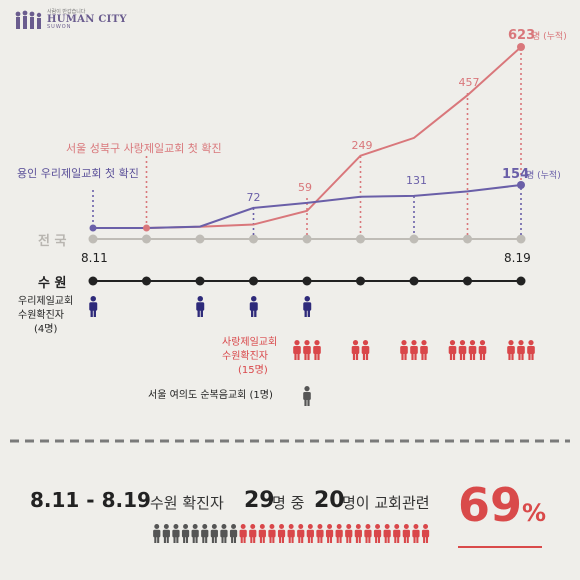 Image resolution: width=580 pixels, height=580 pixels. Describe the element at coordinates (549, 36) in the screenshot. I see `sarang-final-suffix: 명 (누적)` at that location.